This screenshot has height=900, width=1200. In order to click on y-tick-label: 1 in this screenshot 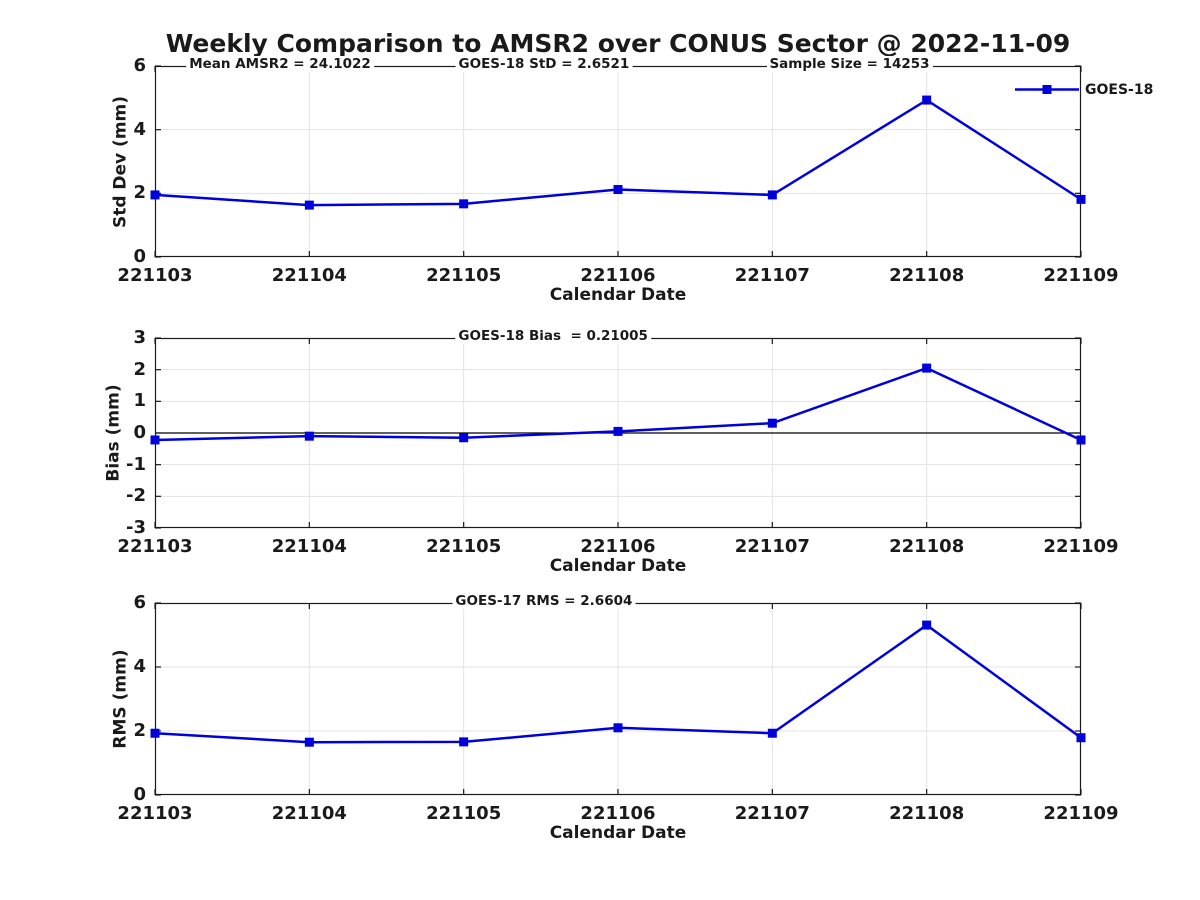, I will do `click(139, 401)`.